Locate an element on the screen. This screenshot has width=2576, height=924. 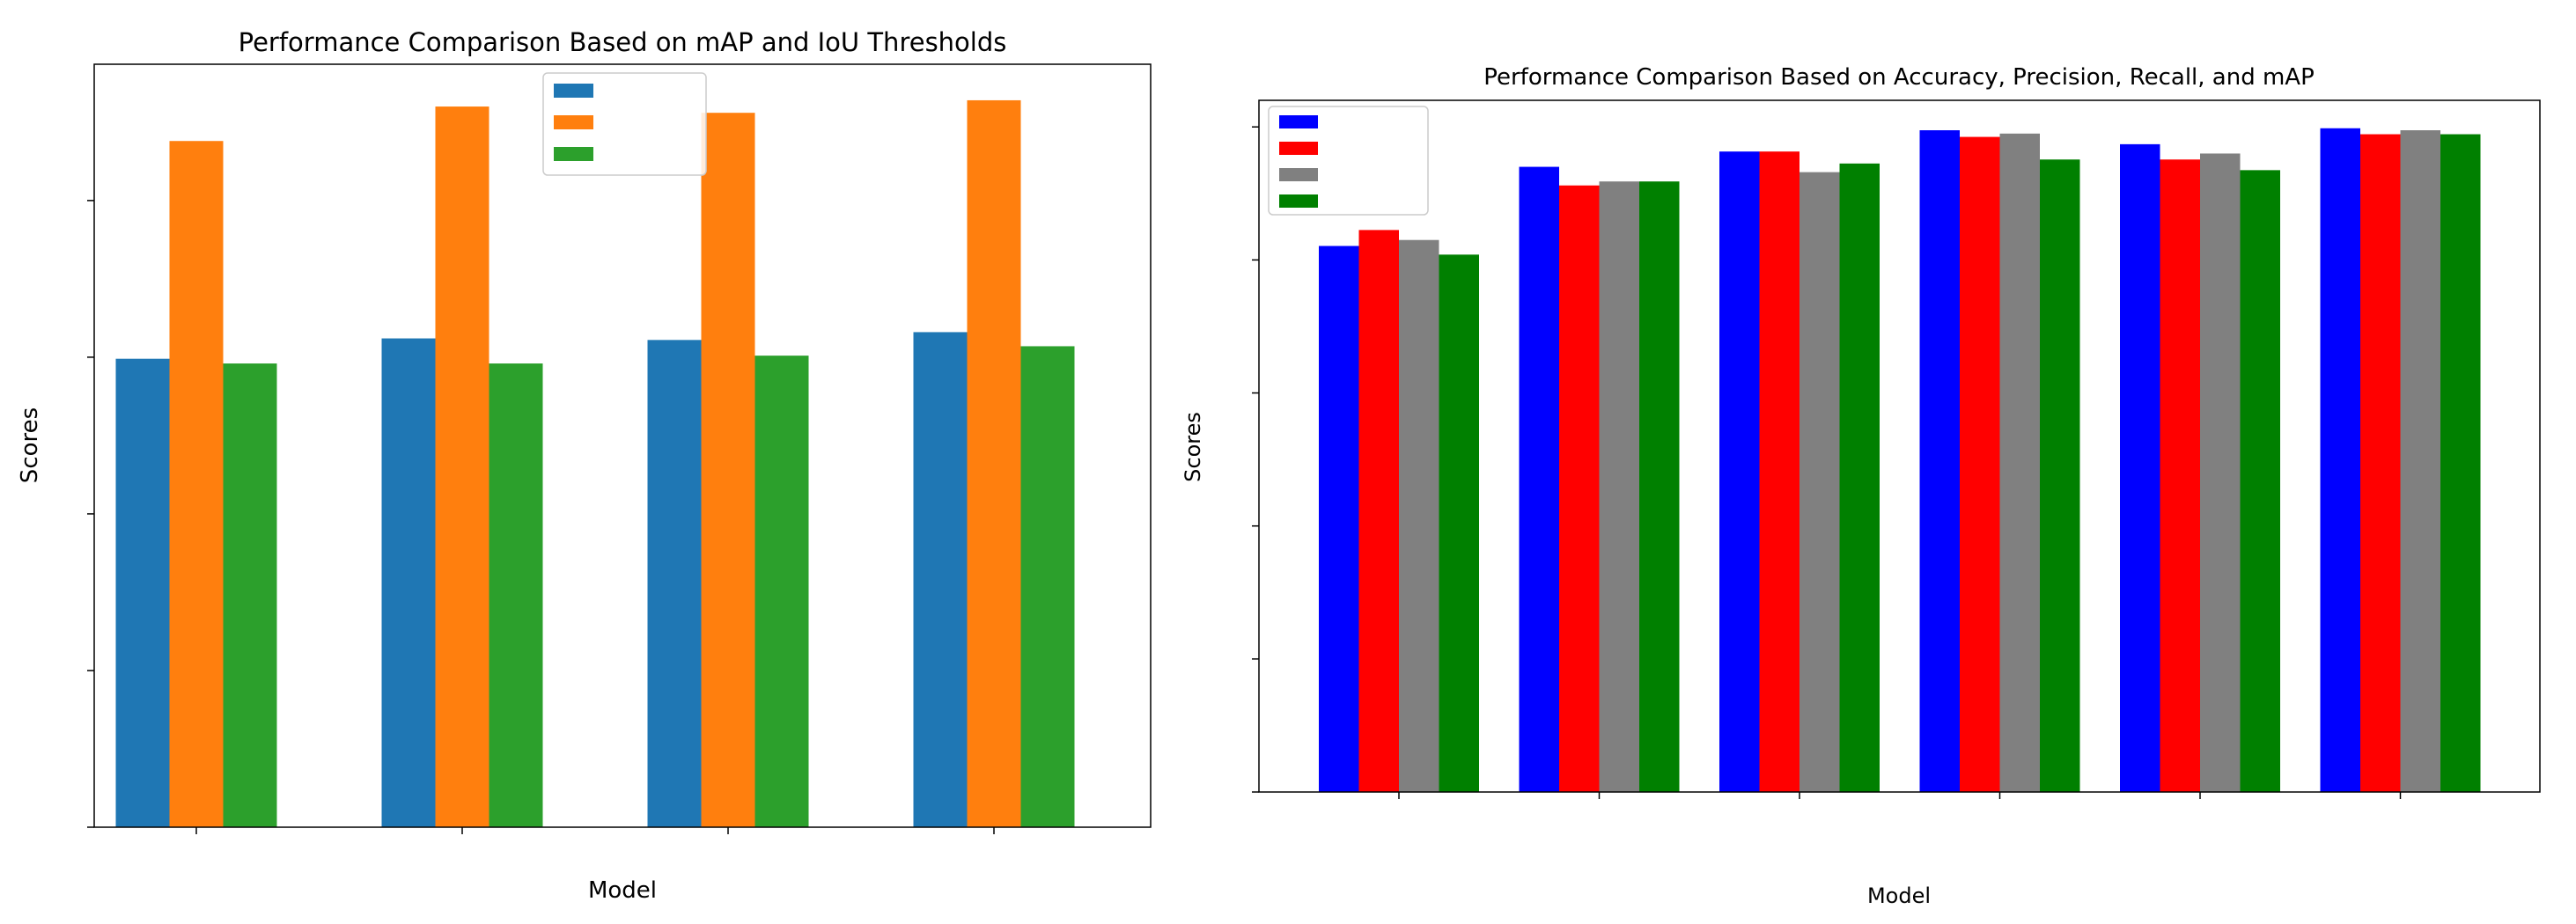
chart2-y-axis is located at coordinates (1255, 460).